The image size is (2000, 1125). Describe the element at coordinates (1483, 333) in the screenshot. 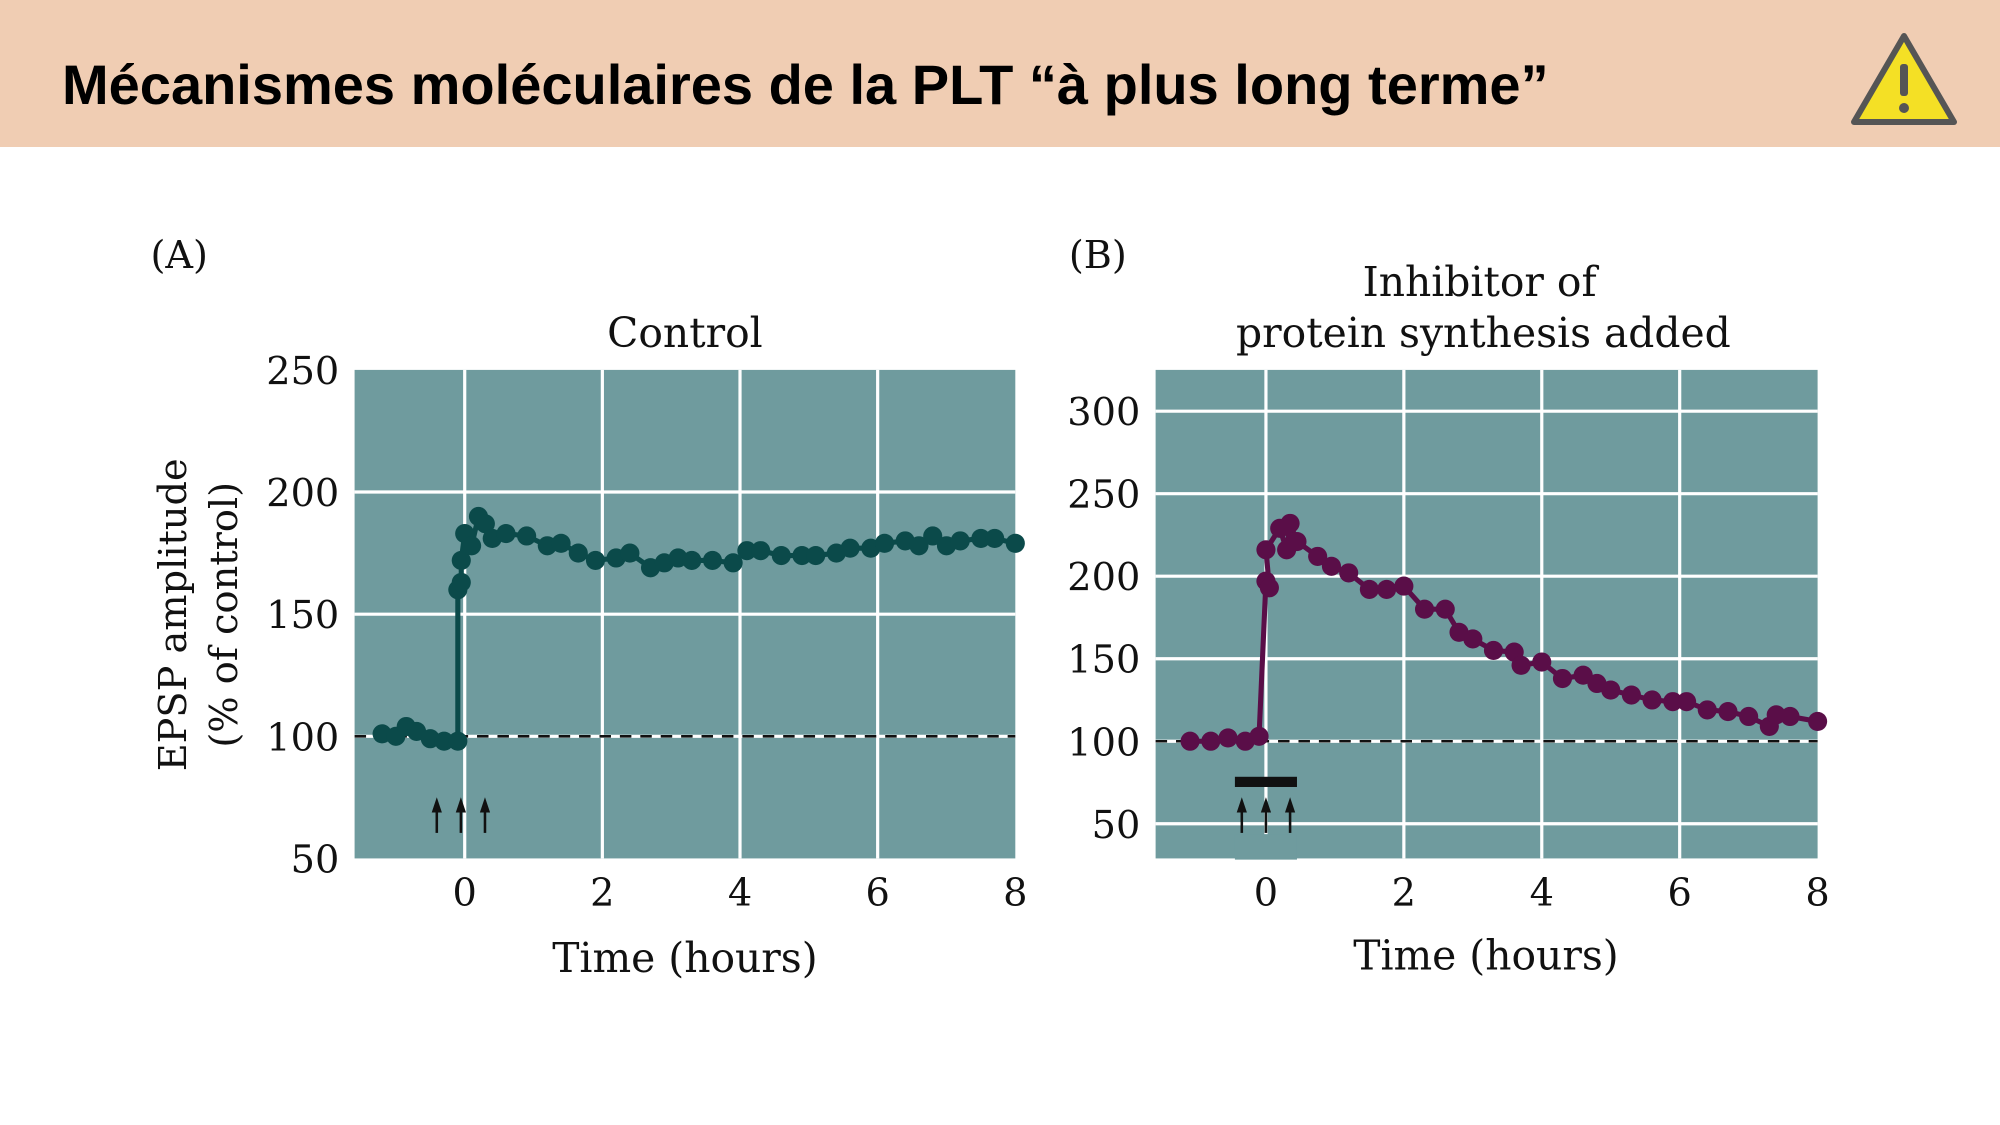

I see `chart-b-title-line2: protein synthesis added` at that location.